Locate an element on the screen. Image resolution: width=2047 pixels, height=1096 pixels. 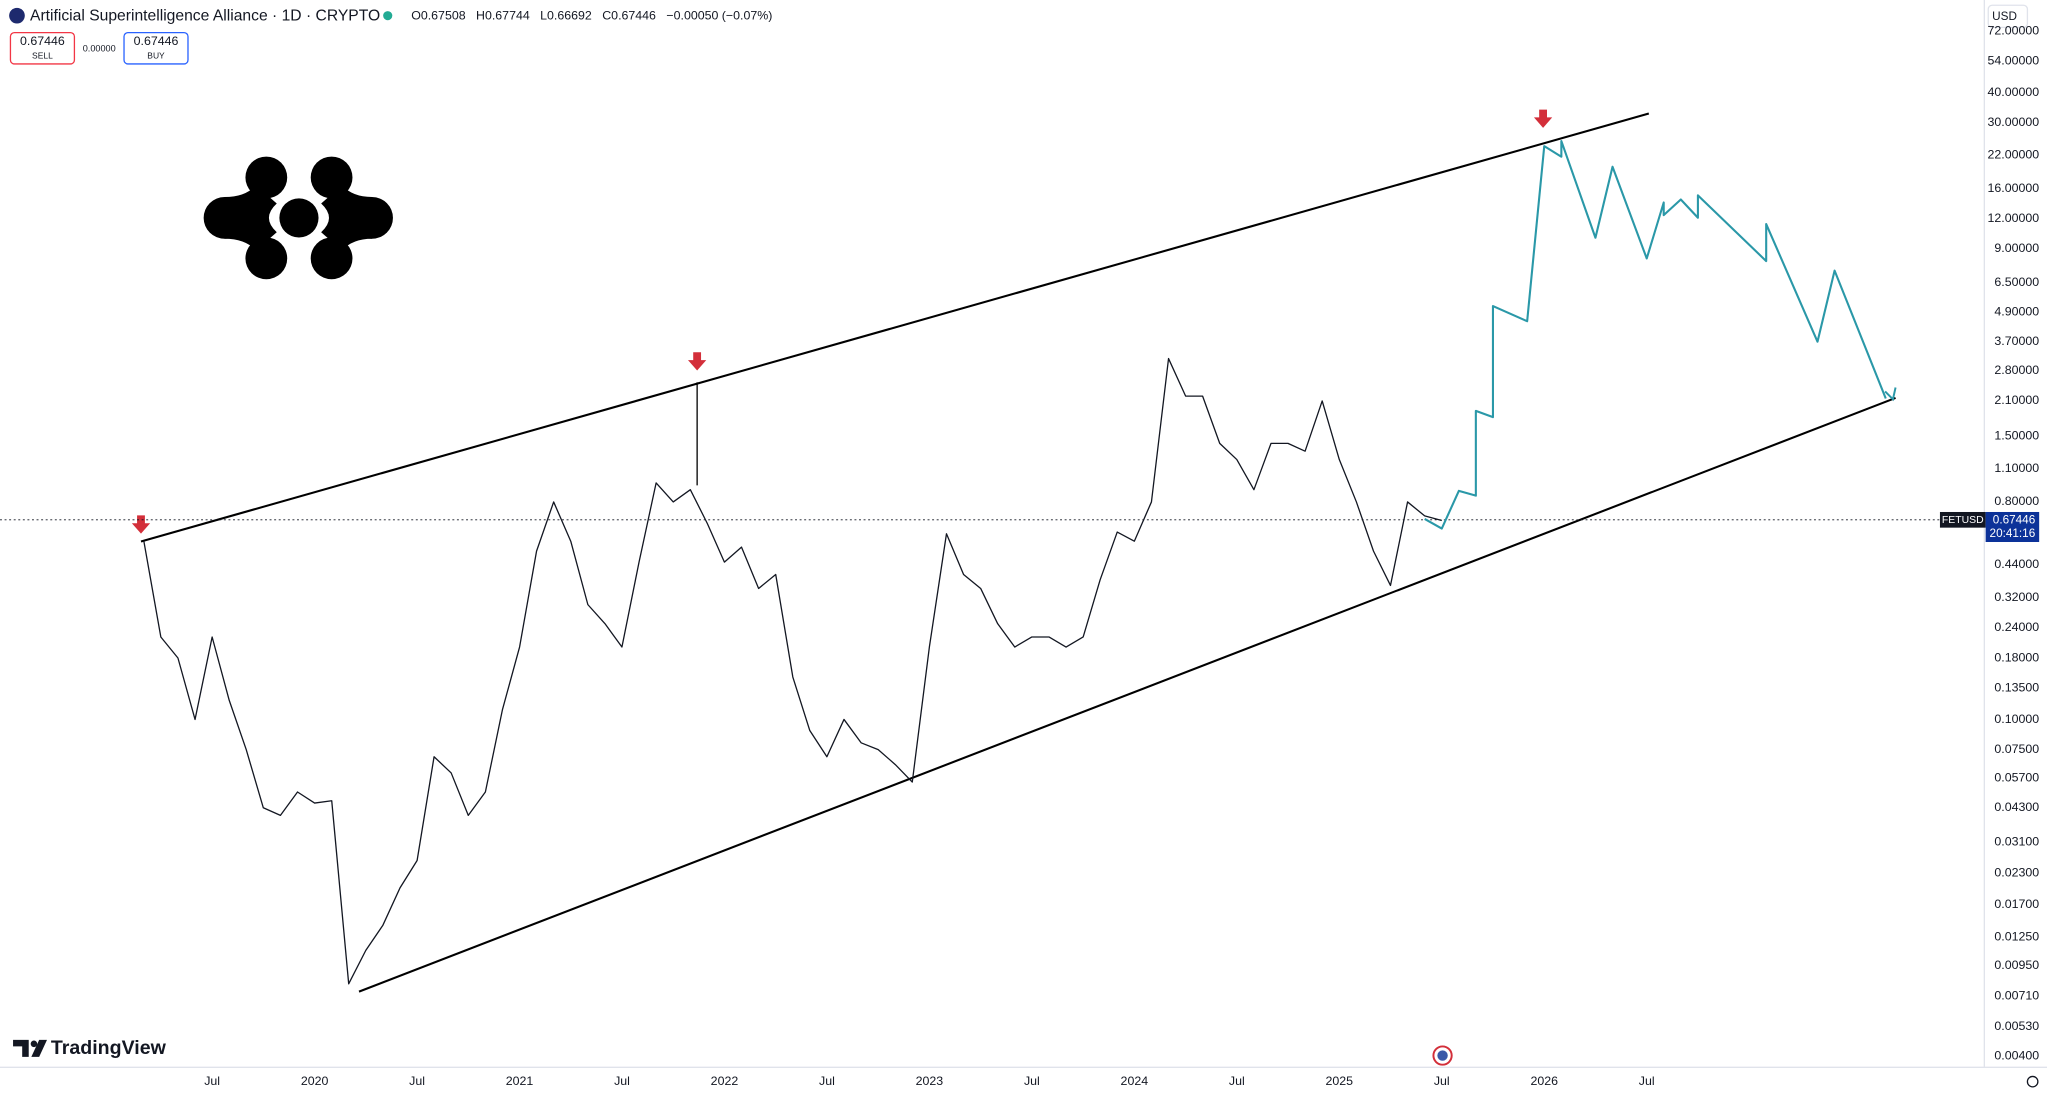
symbol-tag-bg is located at coordinates (1962, 519).